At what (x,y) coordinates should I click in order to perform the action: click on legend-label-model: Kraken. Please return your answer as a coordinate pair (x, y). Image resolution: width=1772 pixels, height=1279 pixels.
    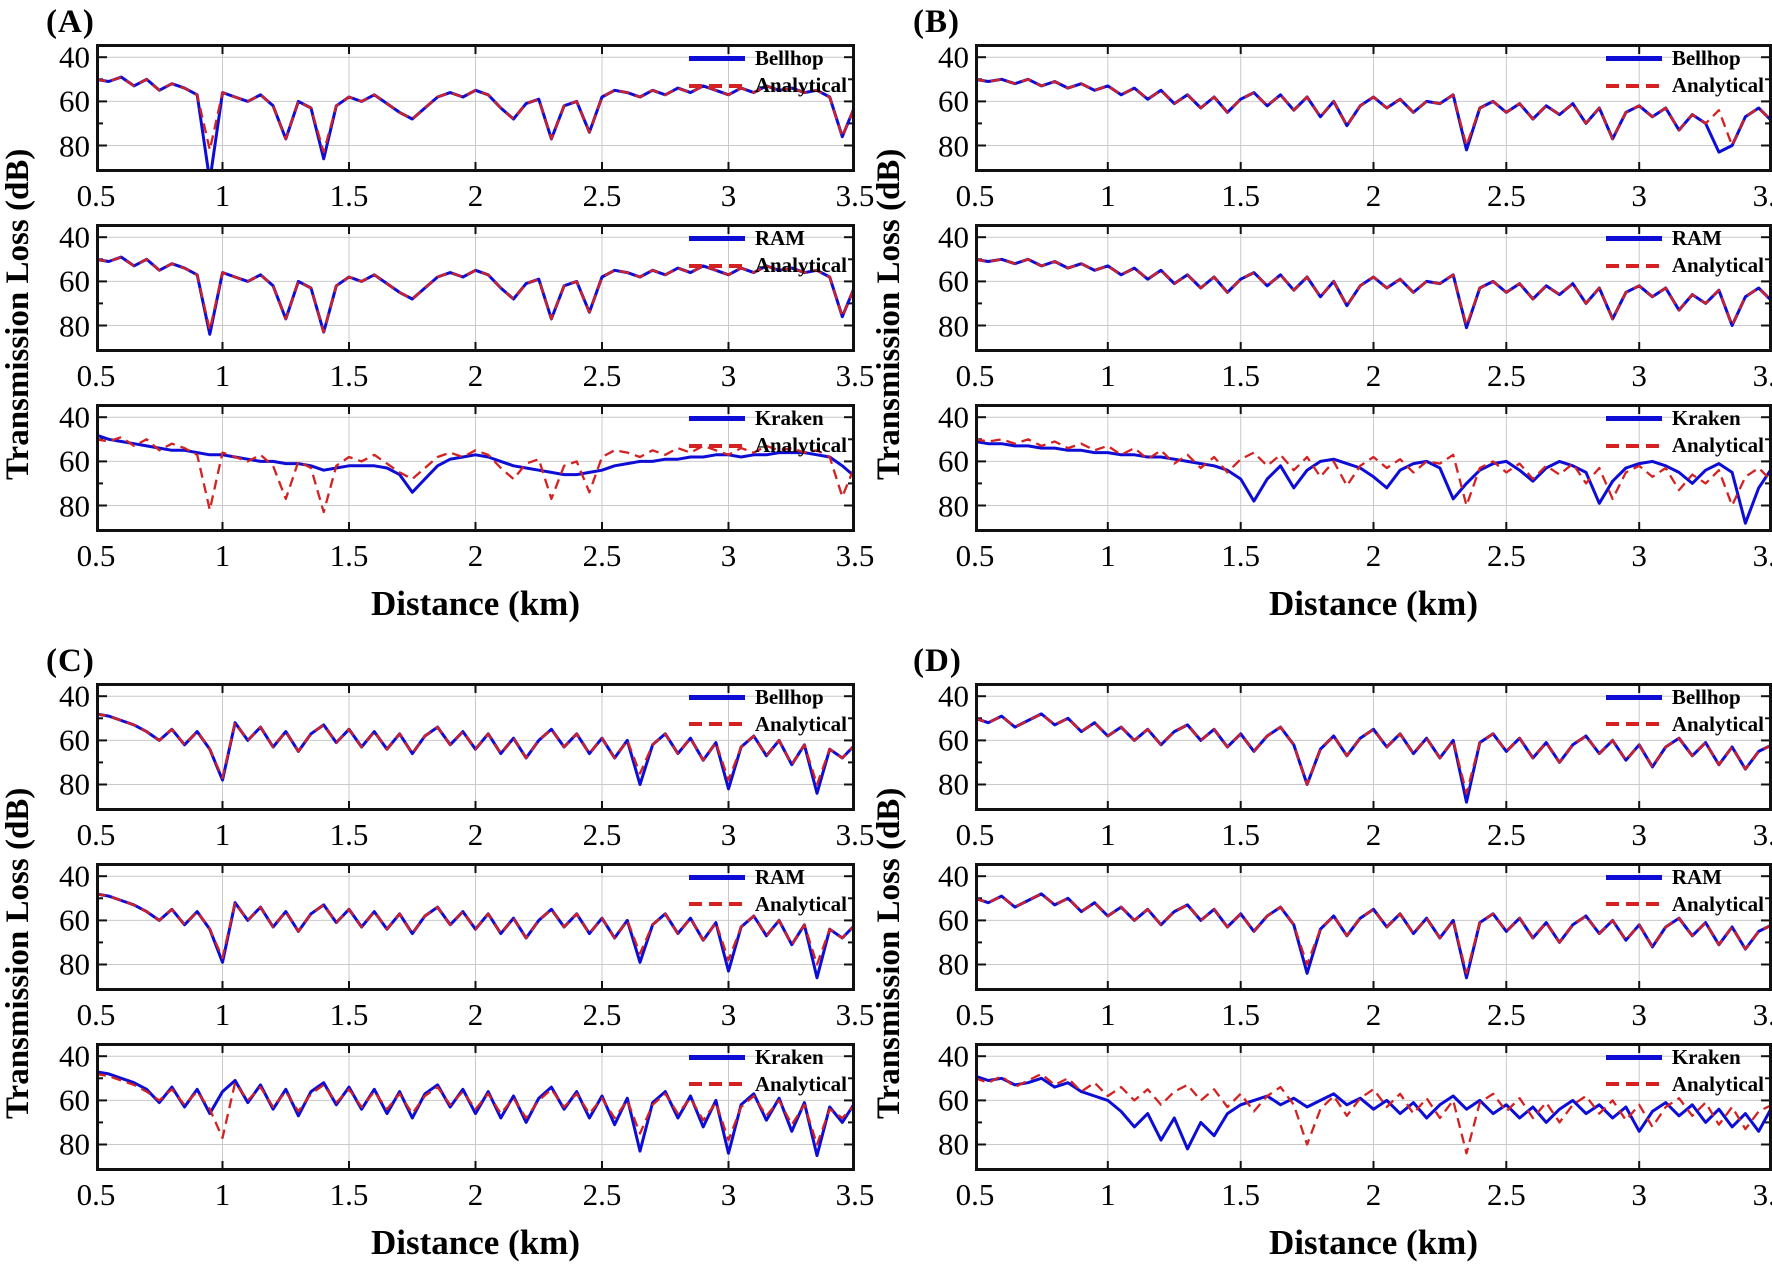
    Looking at the image, I should click on (1706, 1056).